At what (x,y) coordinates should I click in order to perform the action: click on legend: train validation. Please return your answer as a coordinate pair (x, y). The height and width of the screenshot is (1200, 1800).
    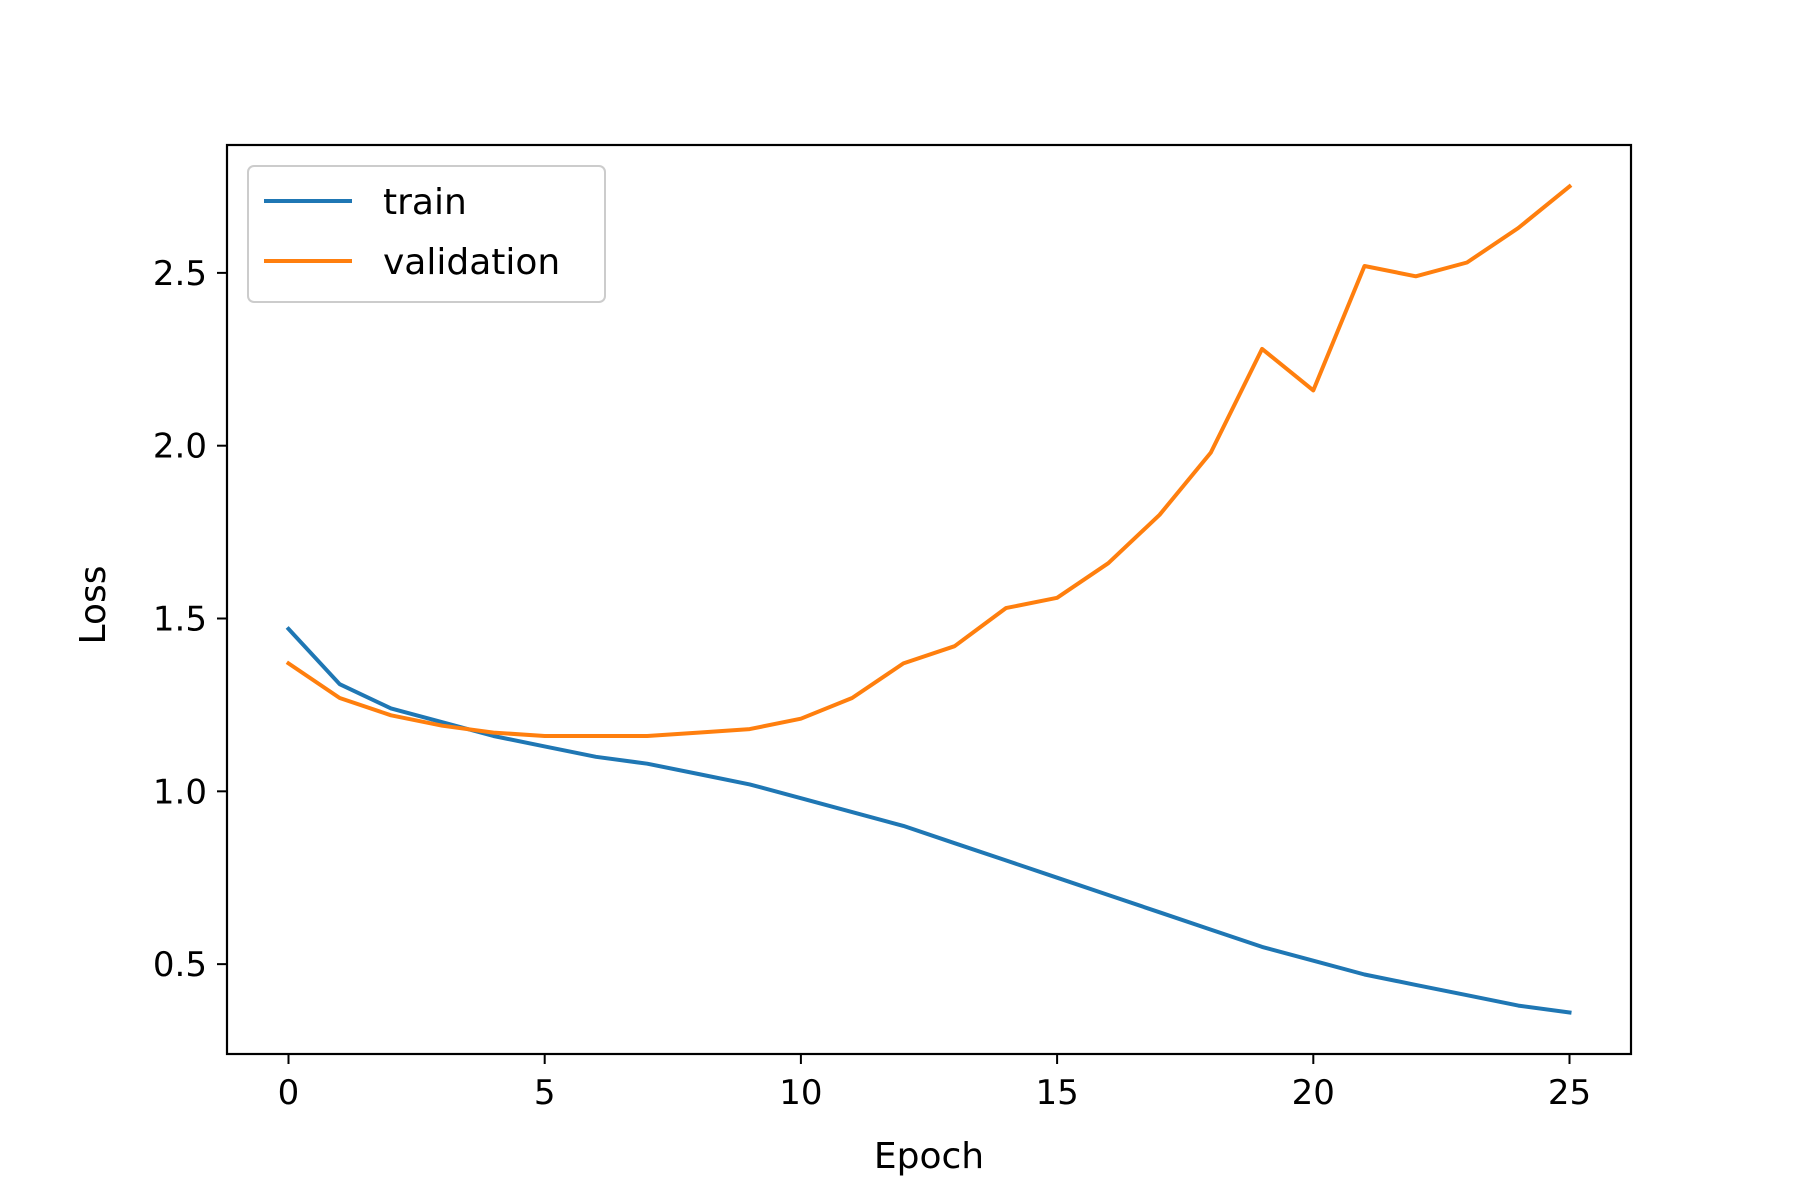
    Looking at the image, I should click on (426, 234).